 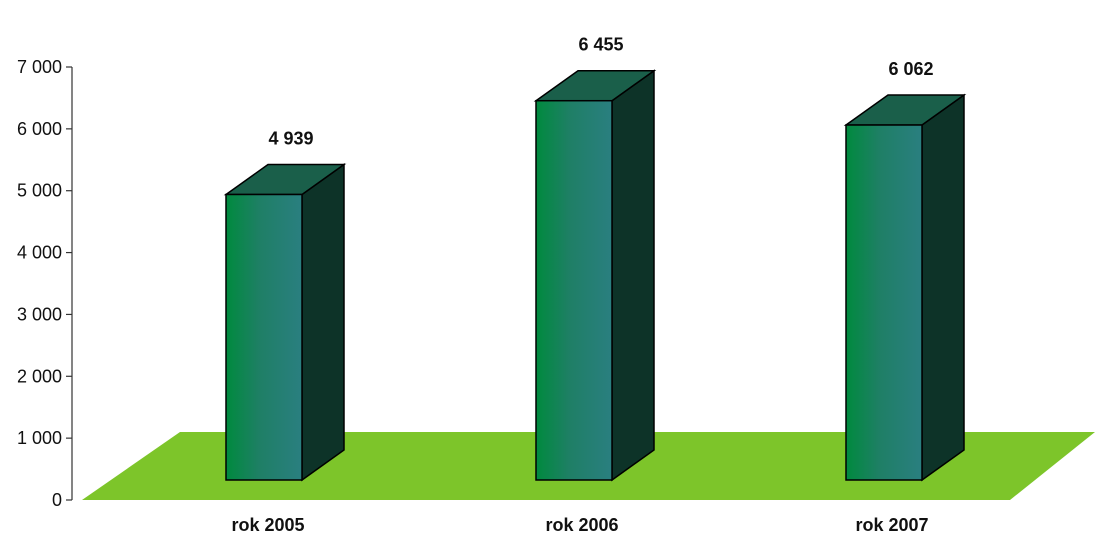 What do you see at coordinates (910, 69) in the screenshot?
I see `bar-data-label: 6 062` at bounding box center [910, 69].